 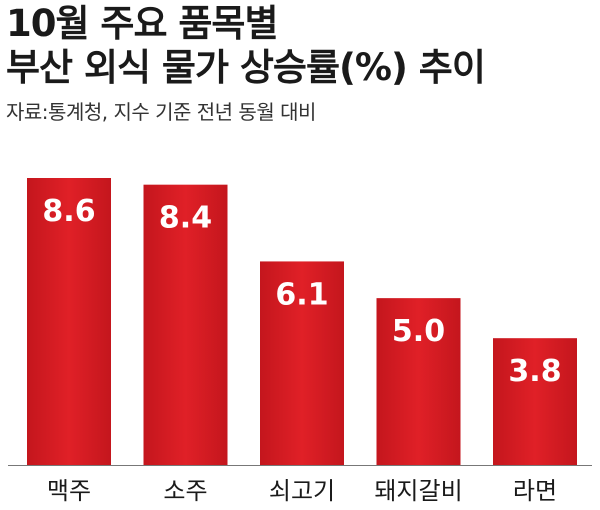 I want to click on bar-value-label: 8.4, so click(x=185, y=218).